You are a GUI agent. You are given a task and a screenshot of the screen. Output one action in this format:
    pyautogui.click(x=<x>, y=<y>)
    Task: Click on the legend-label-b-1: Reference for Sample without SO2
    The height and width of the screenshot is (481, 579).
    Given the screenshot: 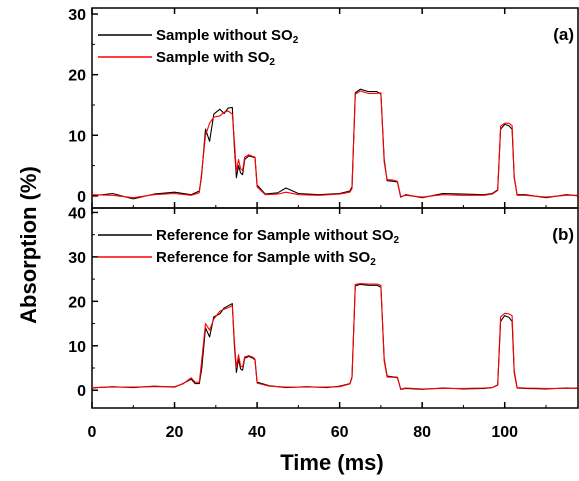 What is the action you would take?
    pyautogui.click(x=278, y=236)
    